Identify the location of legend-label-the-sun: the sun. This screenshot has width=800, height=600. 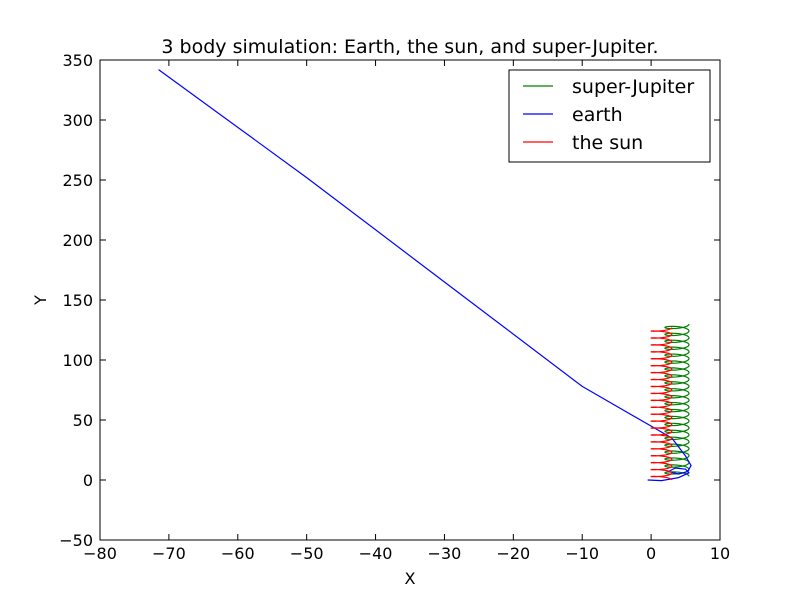
(607, 143).